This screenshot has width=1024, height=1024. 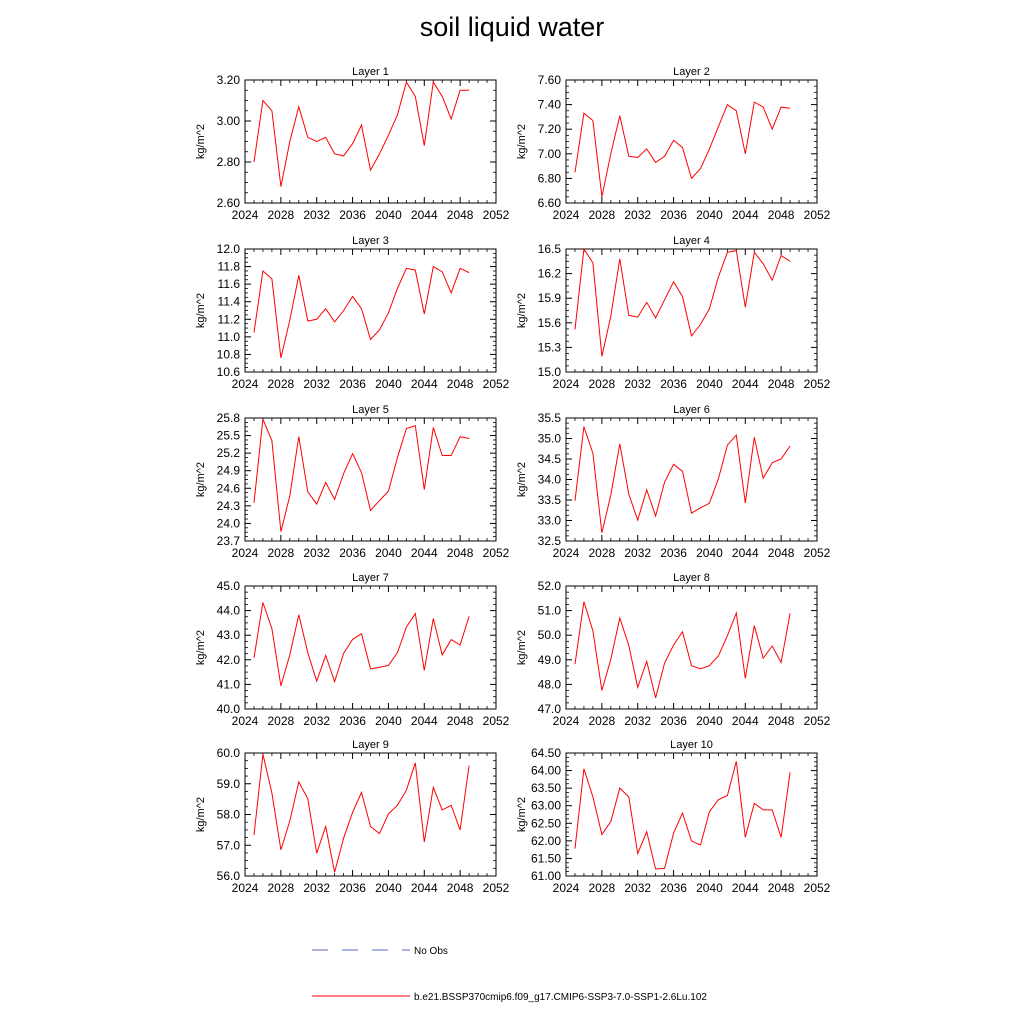 I want to click on panel-9-xtick-label: 2032, so click(x=316, y=888).